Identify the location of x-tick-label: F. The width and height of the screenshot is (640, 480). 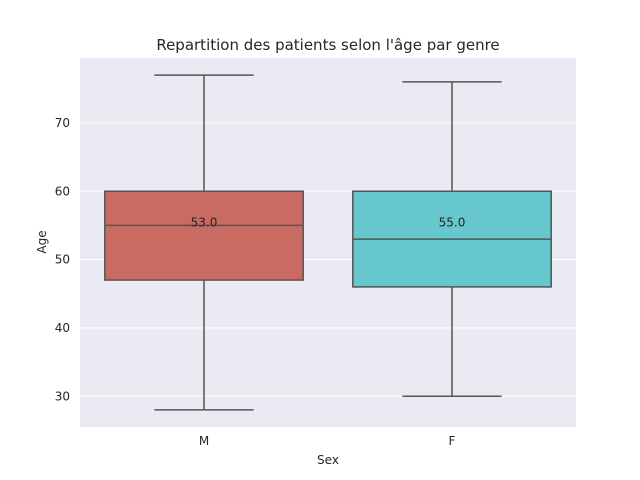
(452, 441).